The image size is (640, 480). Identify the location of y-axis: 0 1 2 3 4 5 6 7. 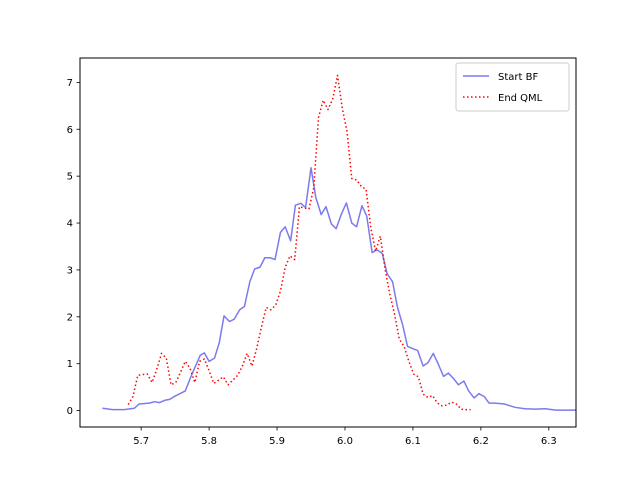
(73, 247).